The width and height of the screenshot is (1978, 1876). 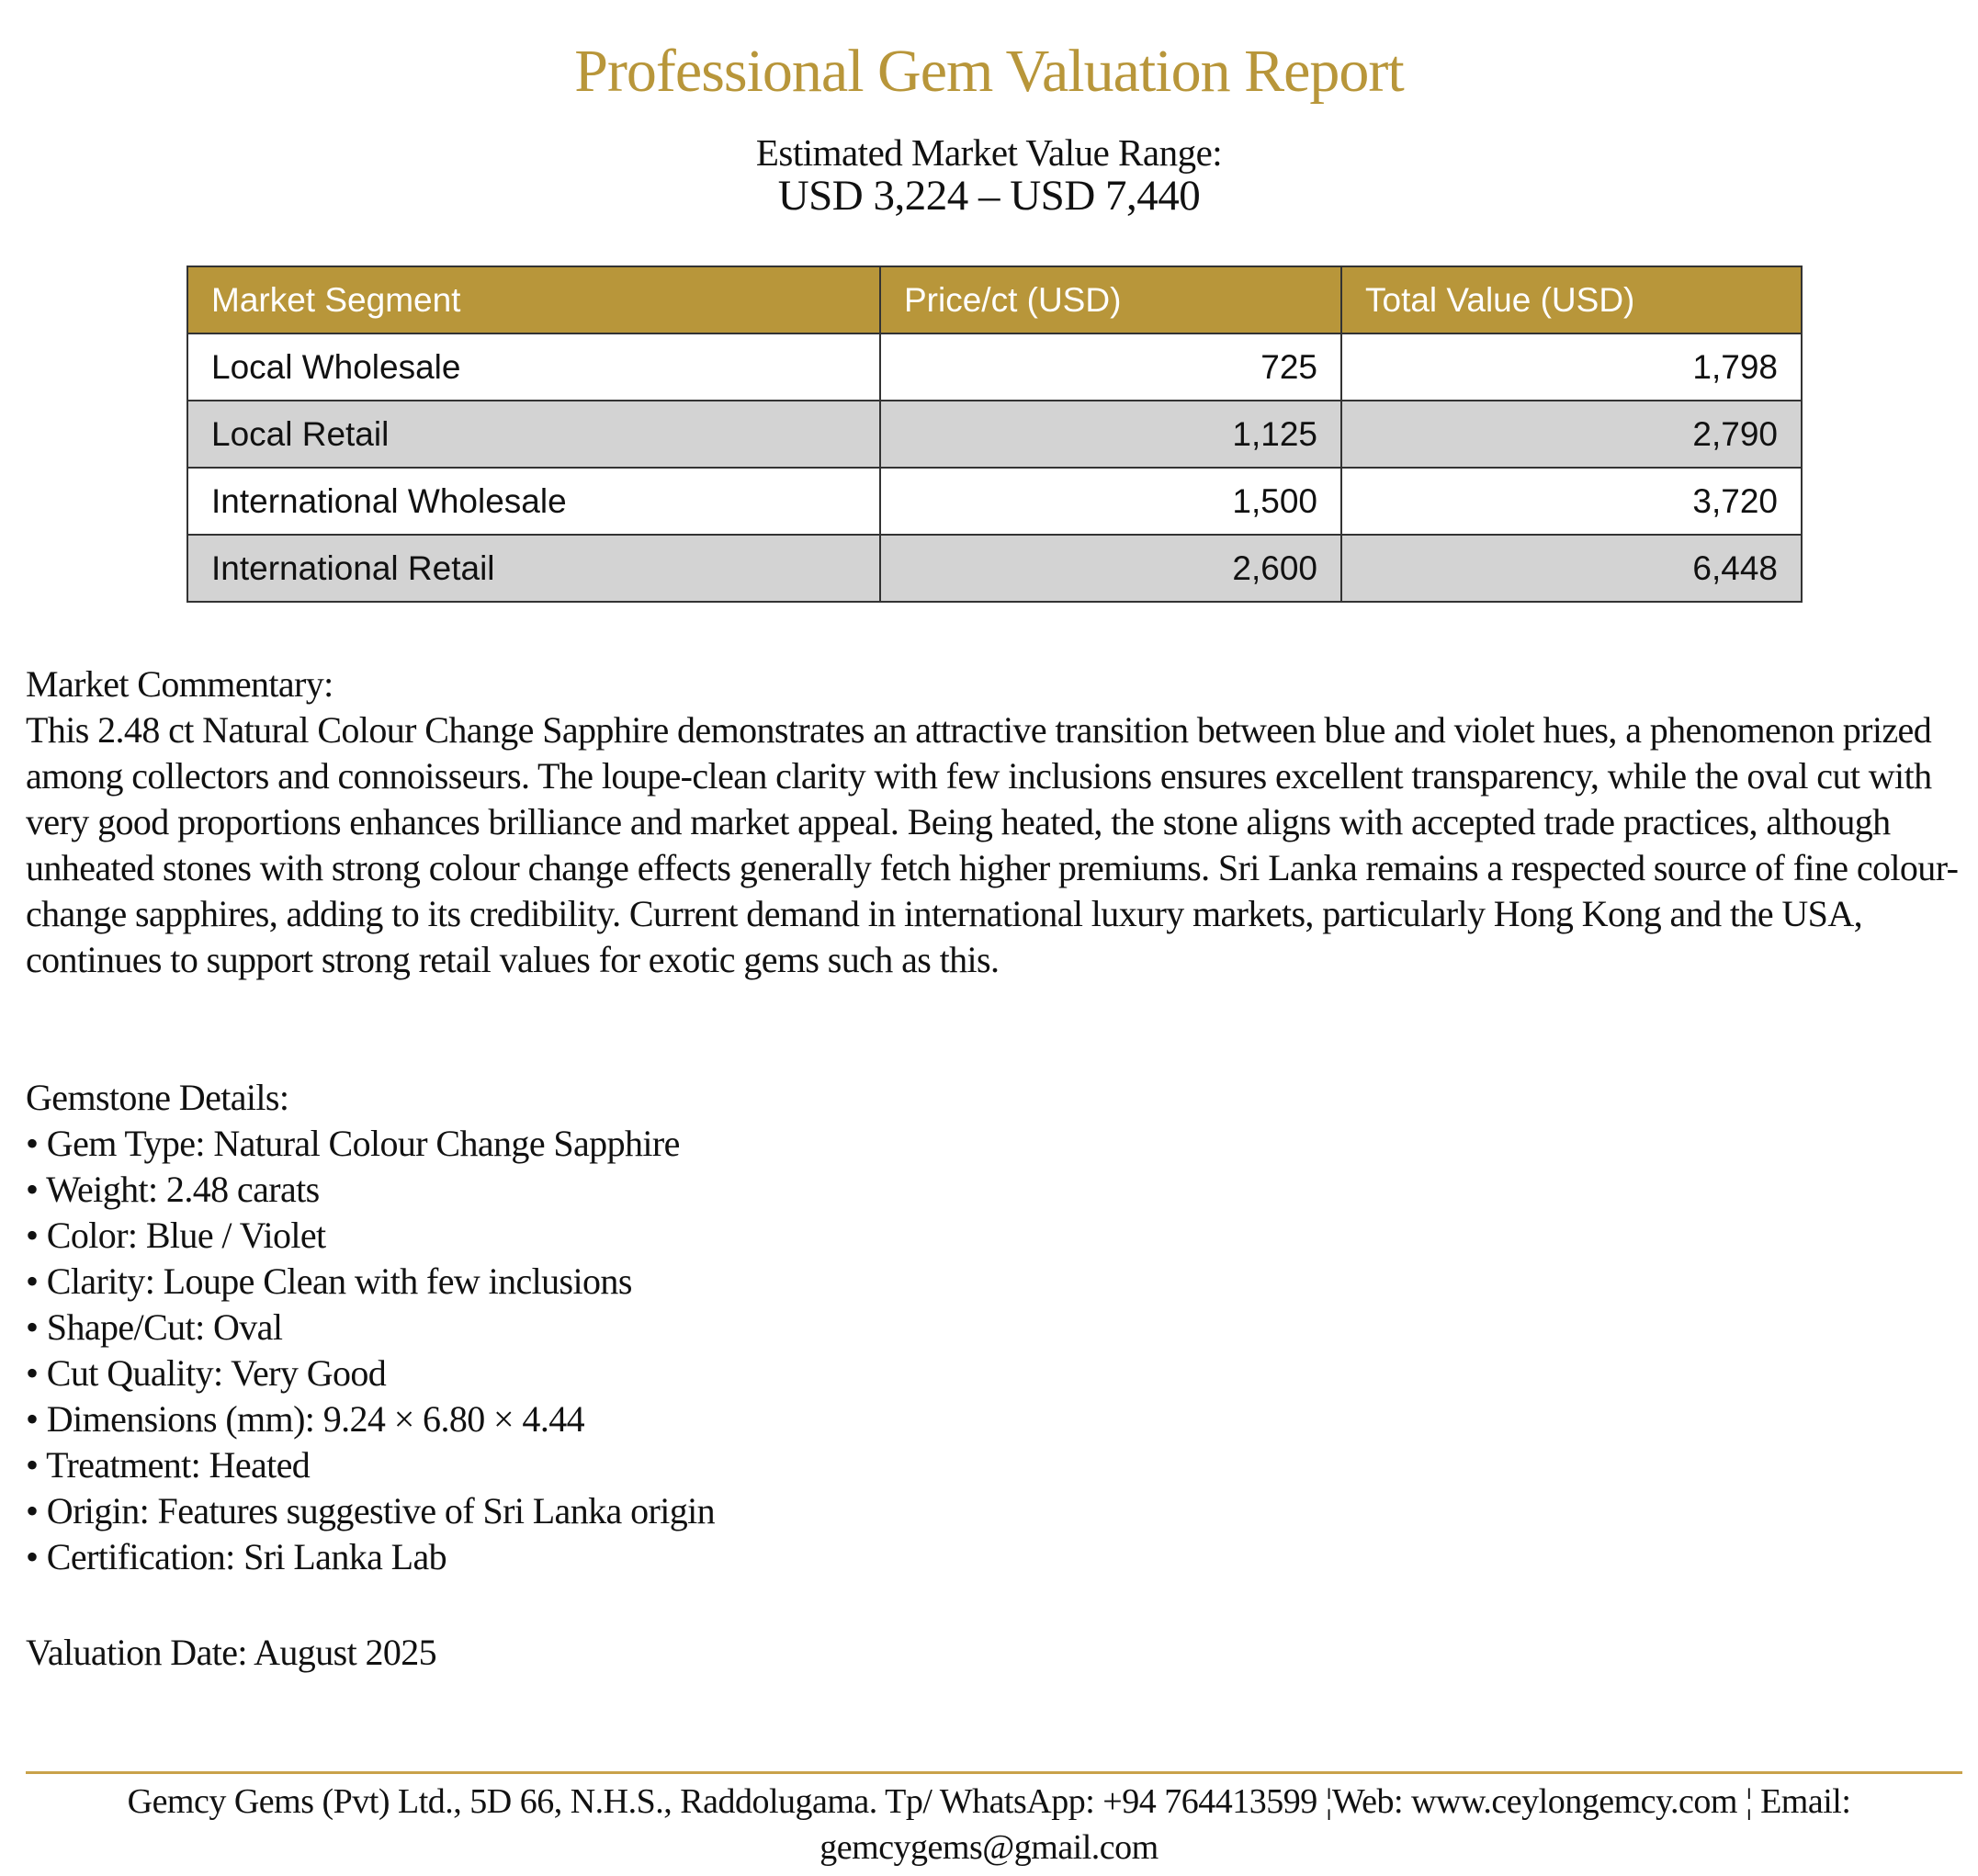 What do you see at coordinates (1572, 568) in the screenshot?
I see `value-cell: 6,448` at bounding box center [1572, 568].